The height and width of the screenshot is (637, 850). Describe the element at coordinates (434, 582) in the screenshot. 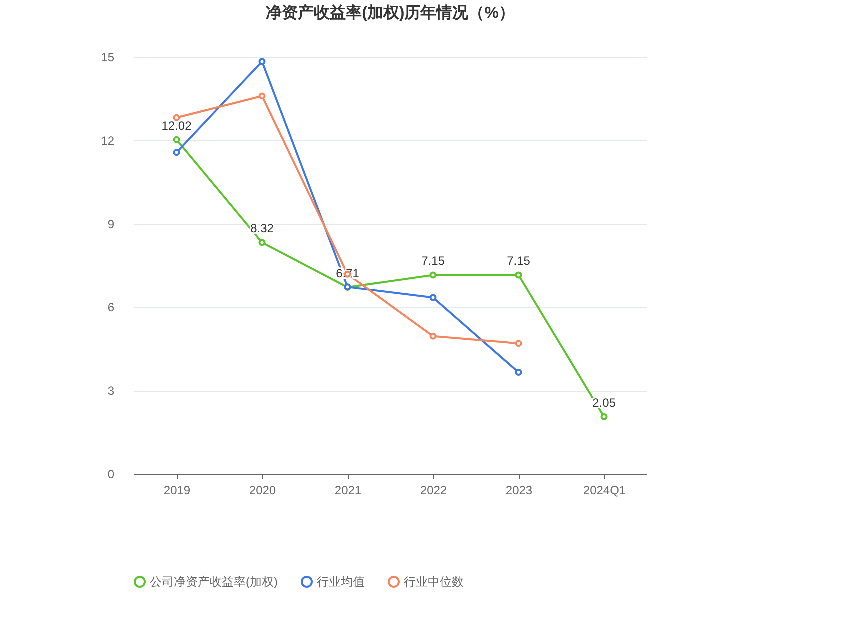

I see `legend-label: 行业中位数` at that location.